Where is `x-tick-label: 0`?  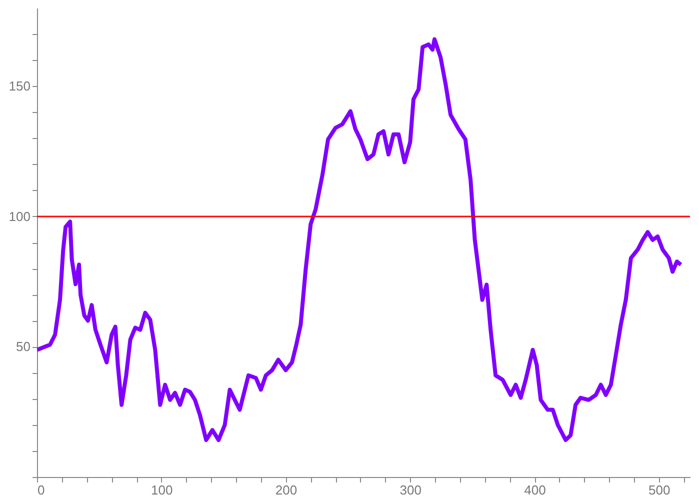 x-tick-label: 0 is located at coordinates (41, 490).